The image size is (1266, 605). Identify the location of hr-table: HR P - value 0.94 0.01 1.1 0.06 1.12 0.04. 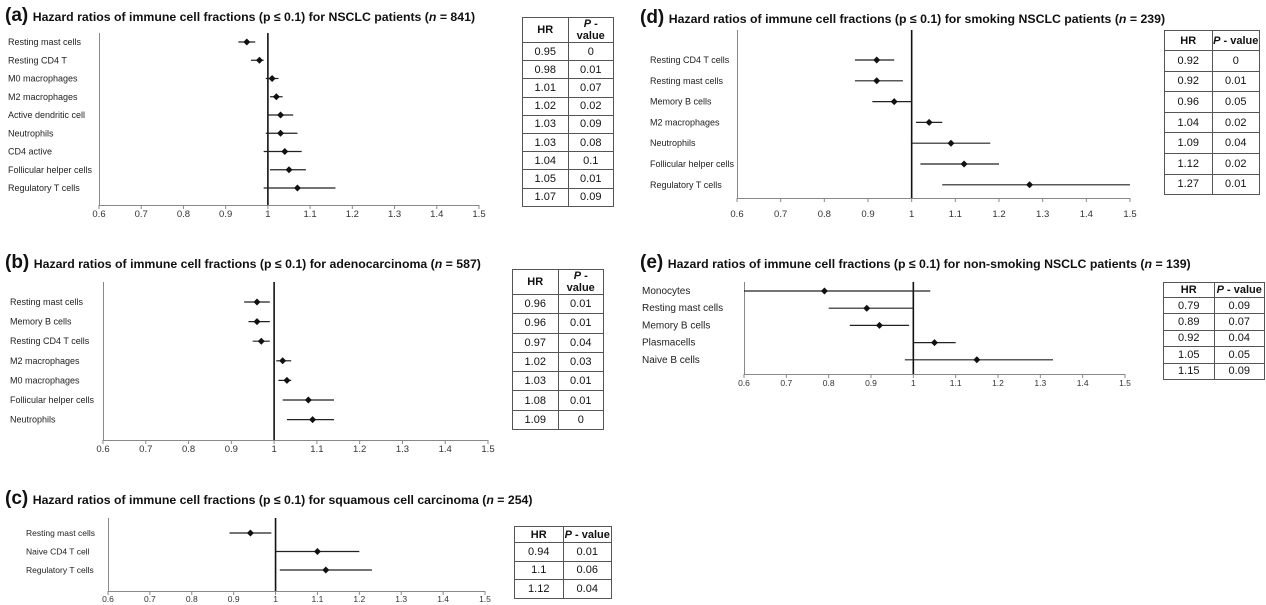
(563, 562).